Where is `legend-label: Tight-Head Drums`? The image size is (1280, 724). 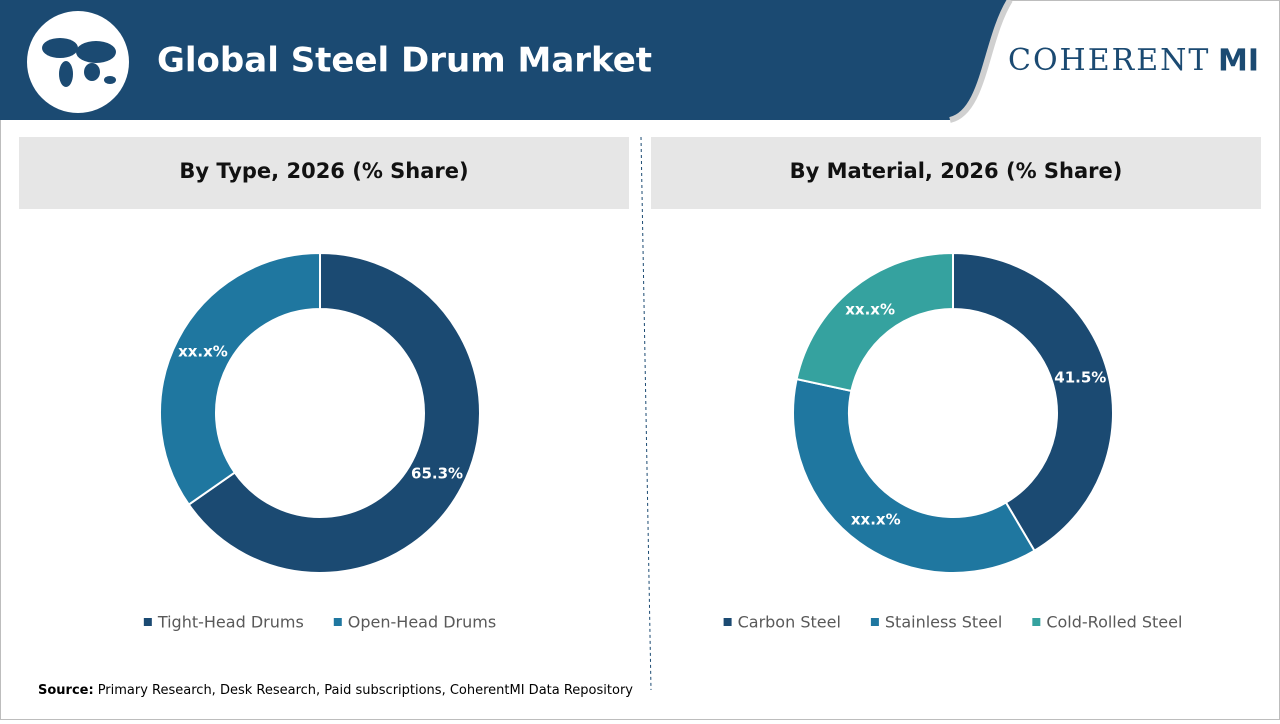
legend-label: Tight-Head Drums is located at coordinates (230, 622).